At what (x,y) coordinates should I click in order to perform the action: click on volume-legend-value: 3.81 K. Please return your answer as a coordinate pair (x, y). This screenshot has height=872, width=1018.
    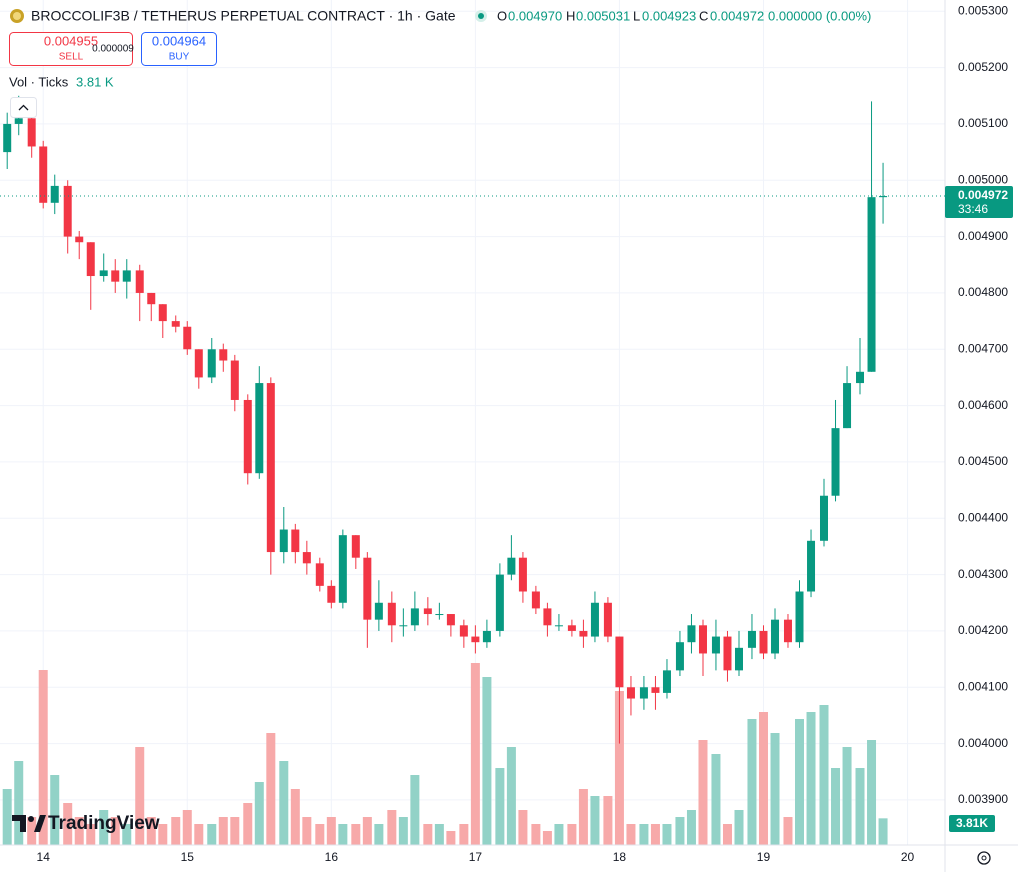
    Looking at the image, I should click on (95, 81).